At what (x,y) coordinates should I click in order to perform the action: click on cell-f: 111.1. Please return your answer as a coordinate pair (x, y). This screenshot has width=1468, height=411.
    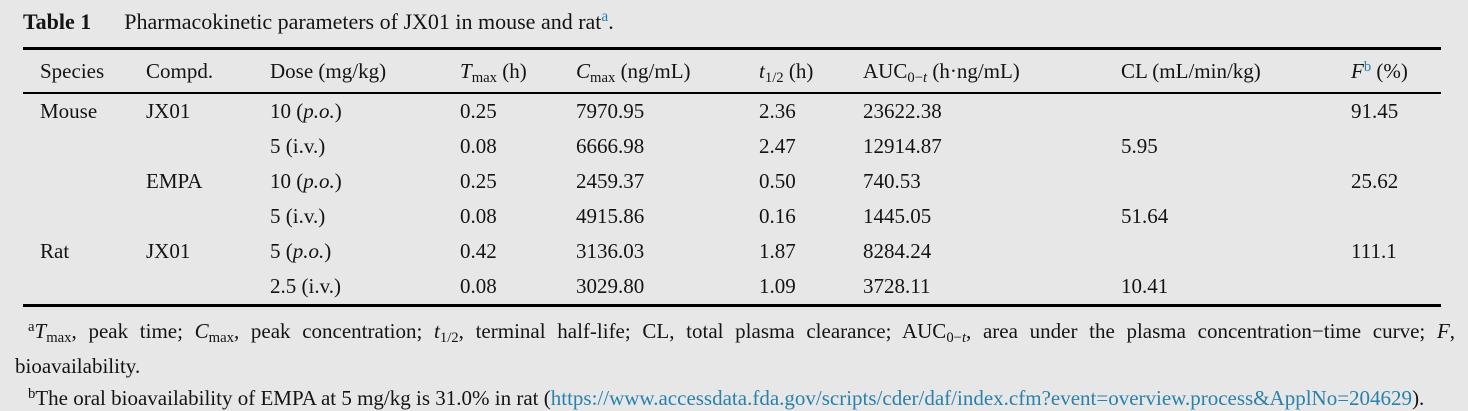
    Looking at the image, I should click on (1374, 251).